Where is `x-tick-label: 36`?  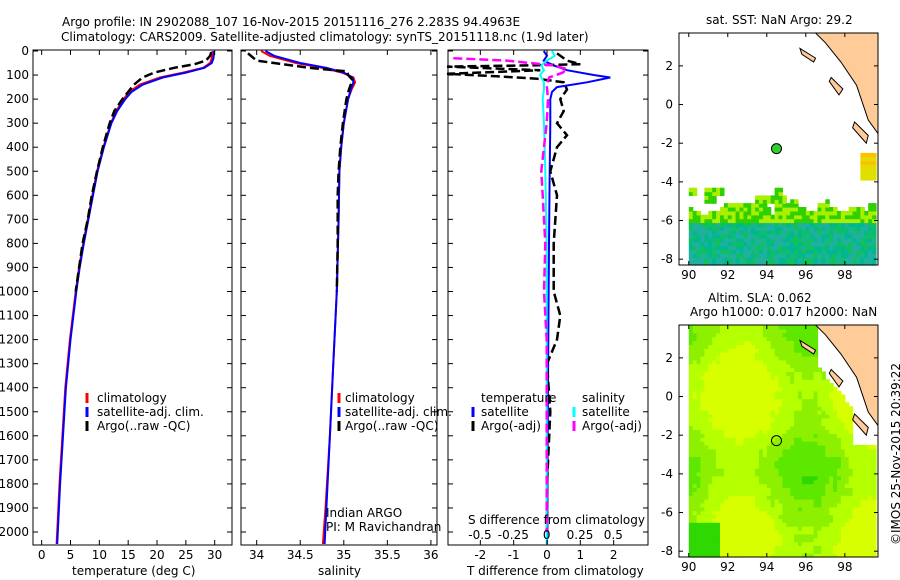
x-tick-label: 36 is located at coordinates (430, 555).